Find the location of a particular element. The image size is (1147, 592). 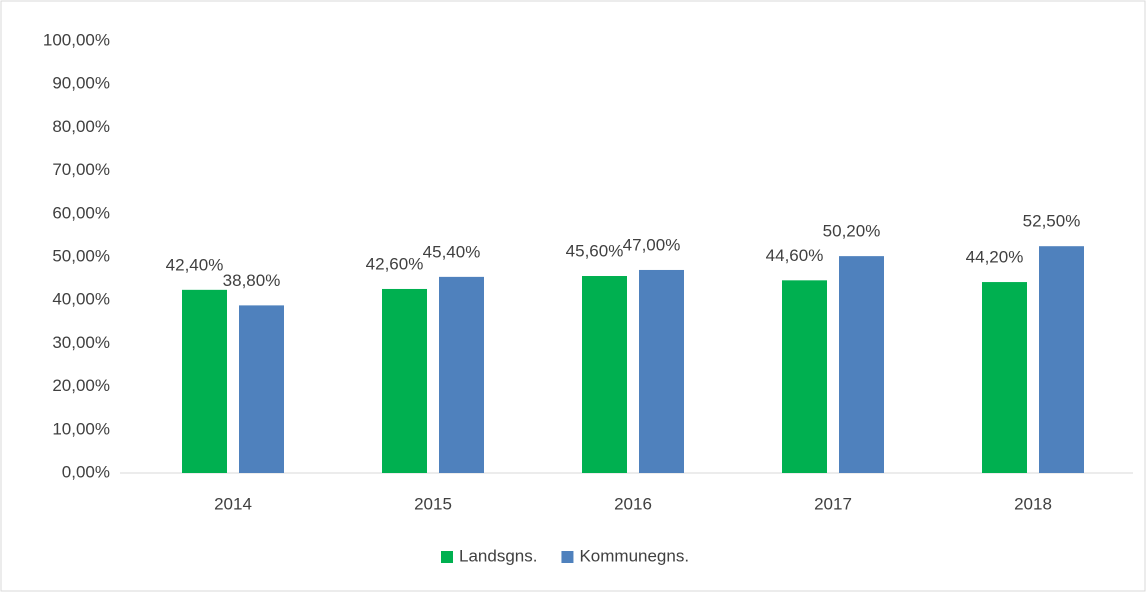

x-tick-label: 2015 is located at coordinates (433, 503).